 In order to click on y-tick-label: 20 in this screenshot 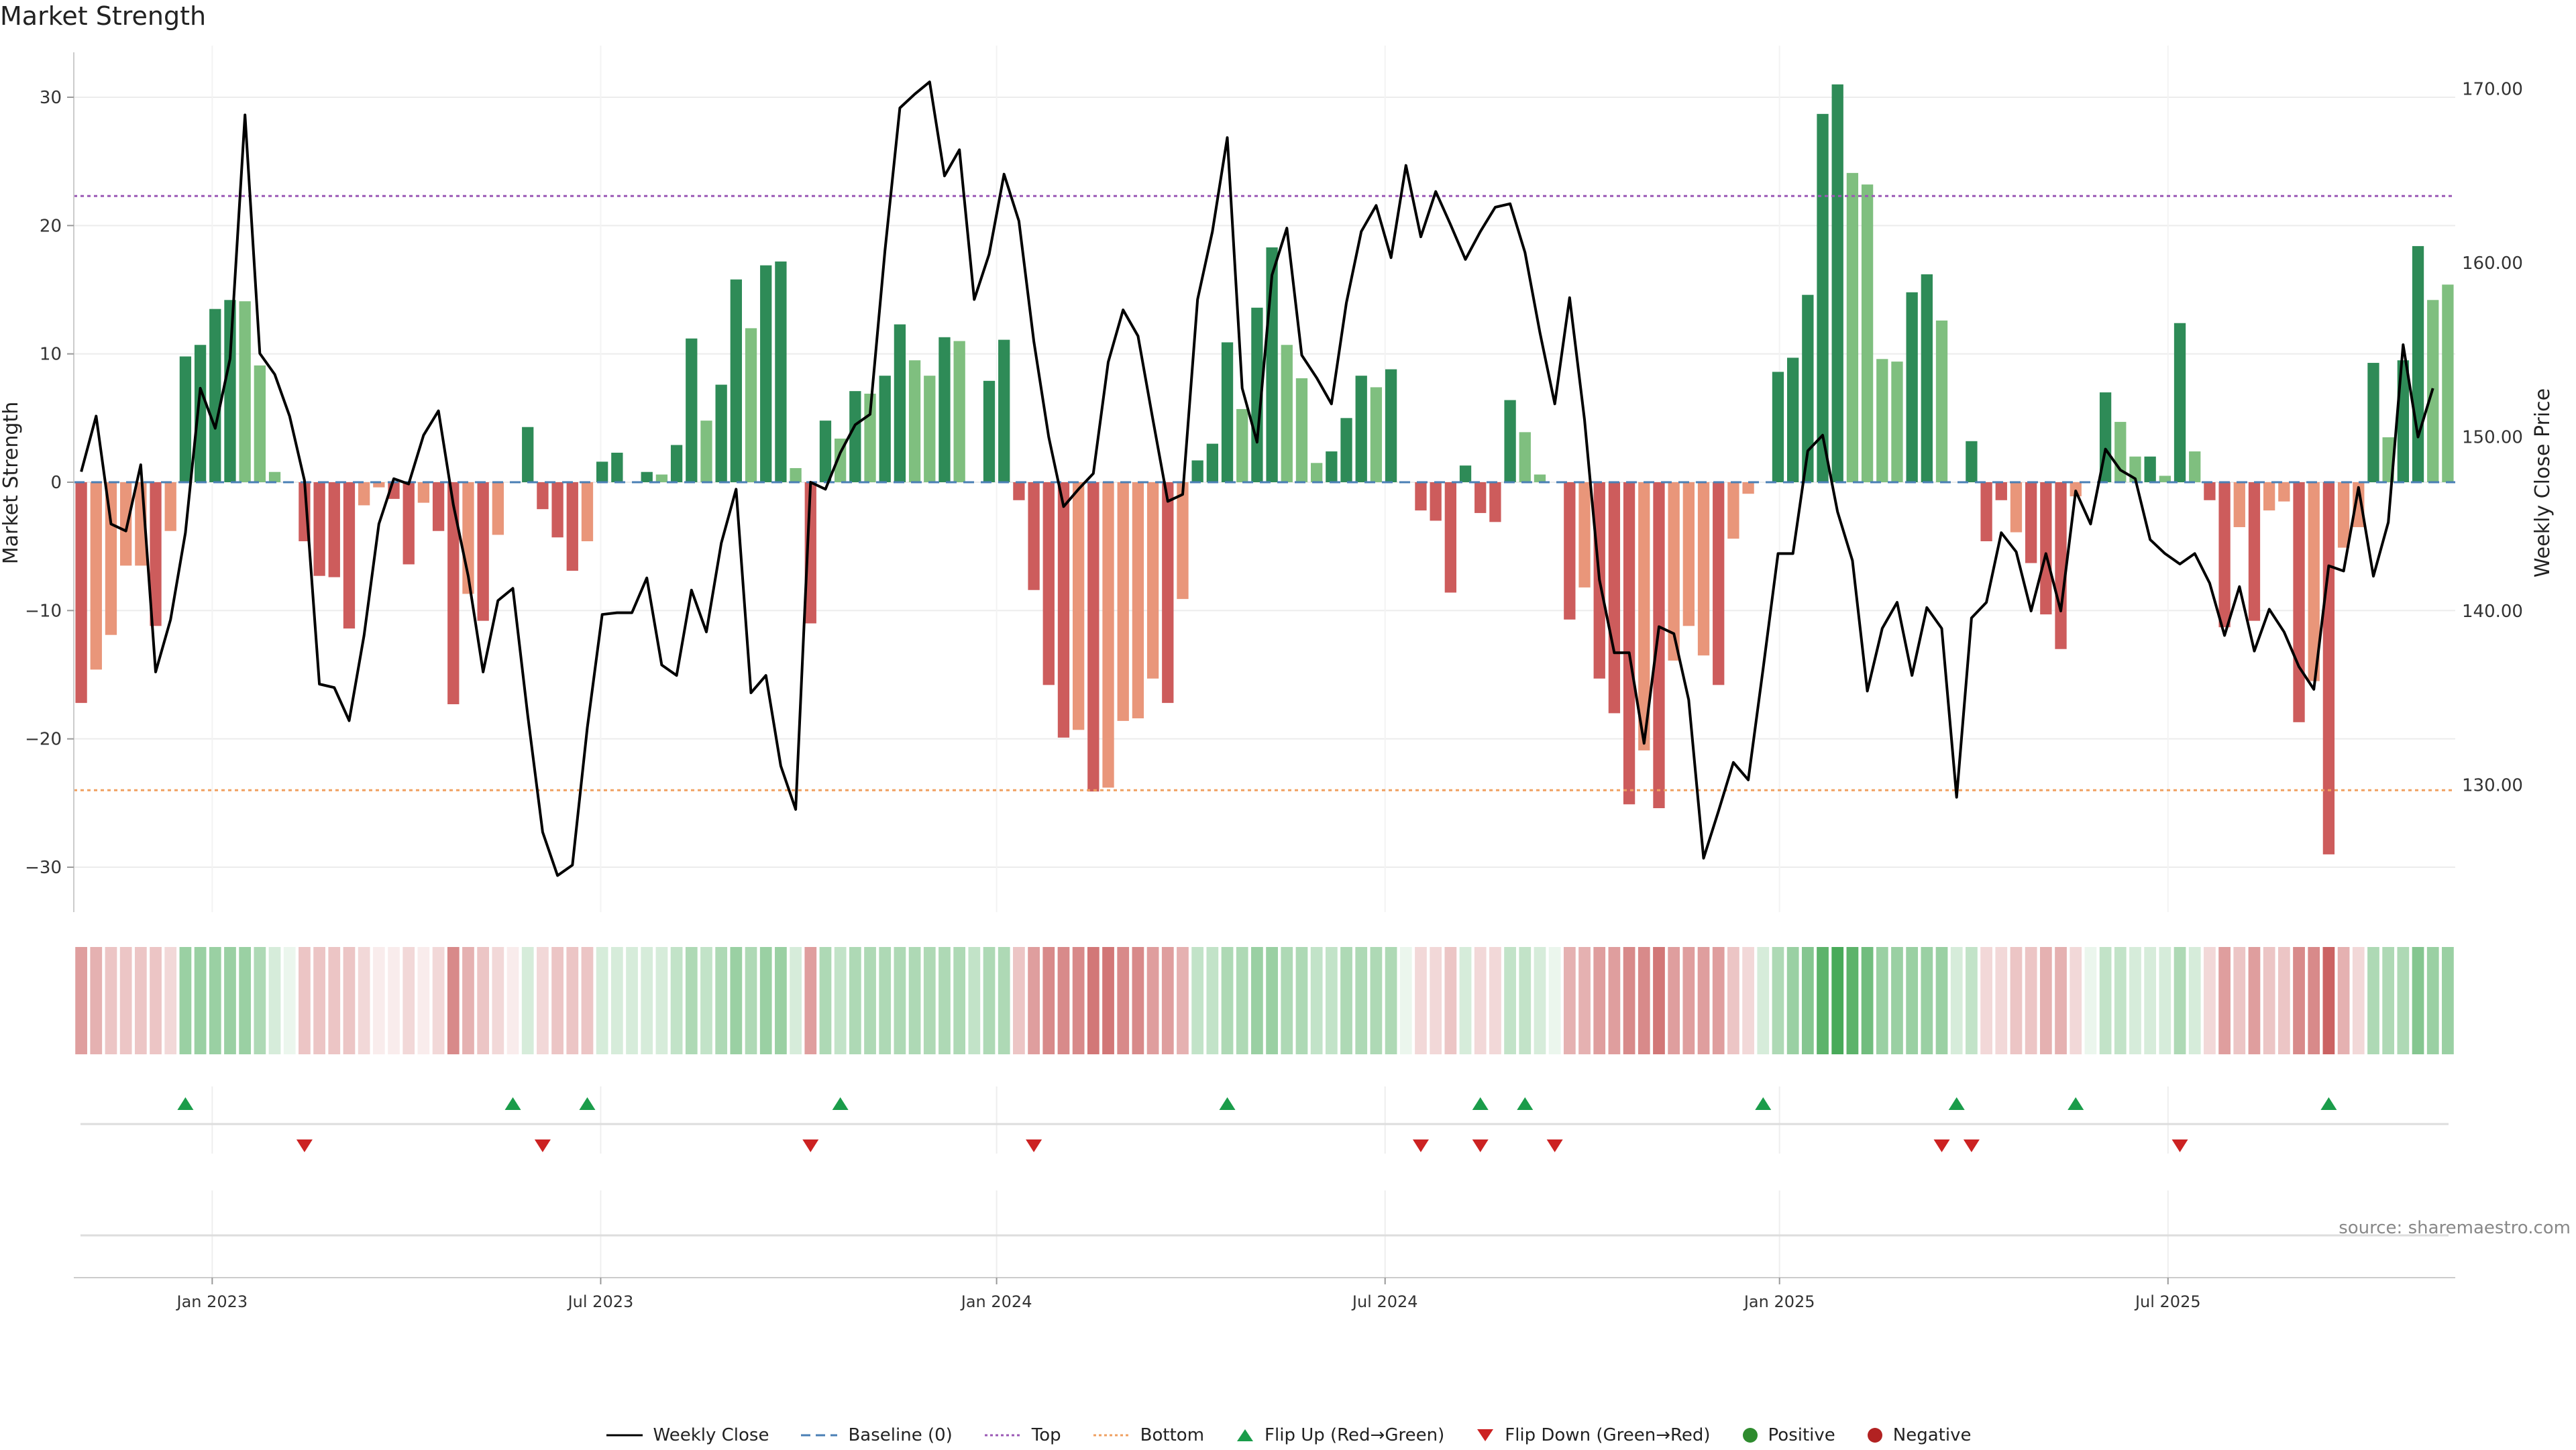, I will do `click(51, 226)`.